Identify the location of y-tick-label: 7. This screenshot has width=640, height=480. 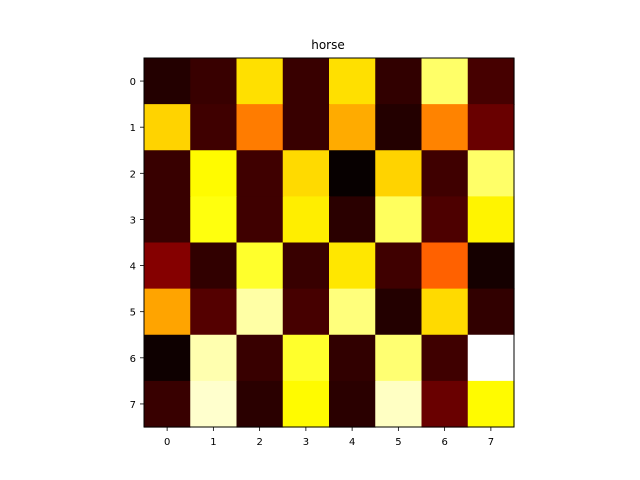
(133, 405).